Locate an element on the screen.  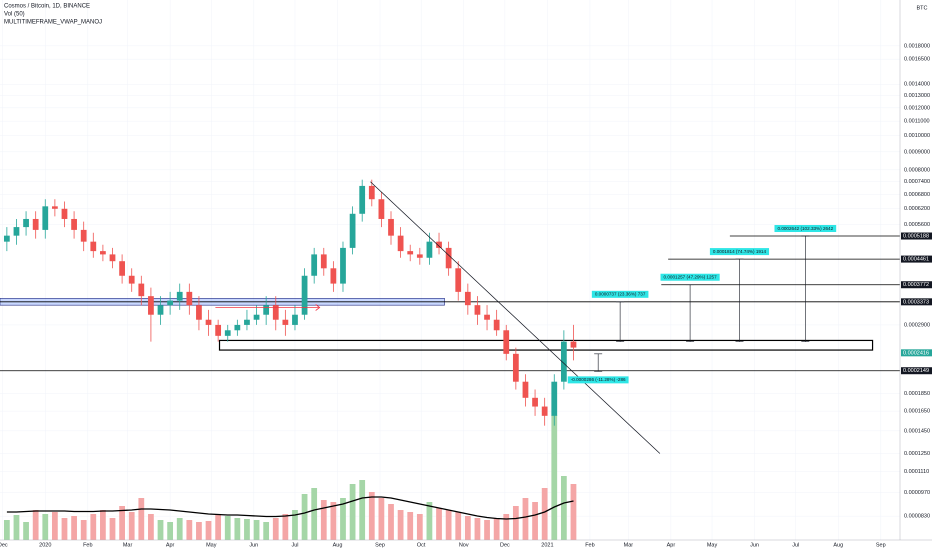
y-tick-label: 0.0010000 is located at coordinates (917, 136).